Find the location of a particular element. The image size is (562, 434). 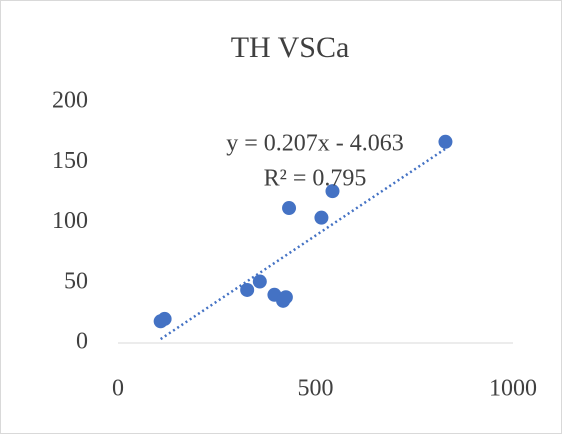

y-tick-label: 0 is located at coordinates (82, 342).